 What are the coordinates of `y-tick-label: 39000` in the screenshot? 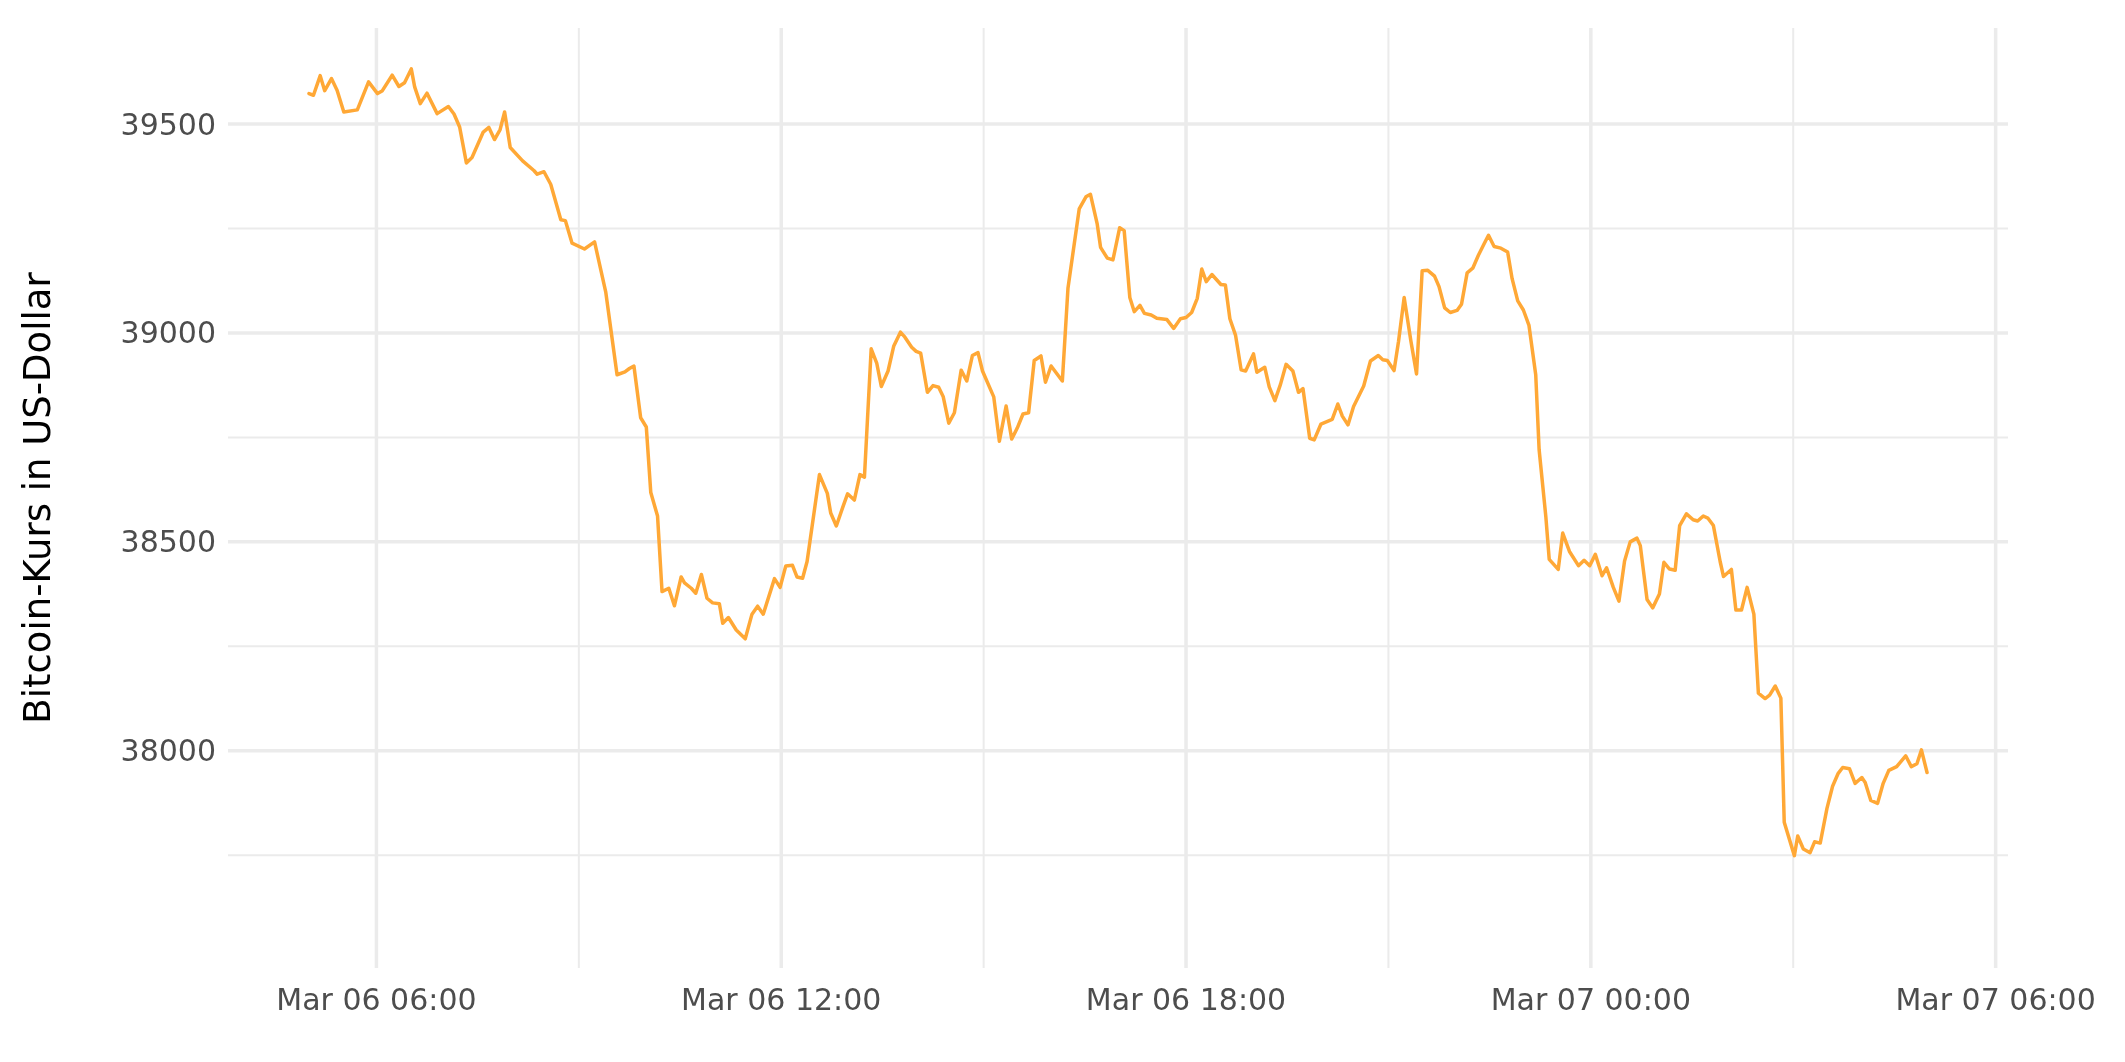 It's located at (168, 333).